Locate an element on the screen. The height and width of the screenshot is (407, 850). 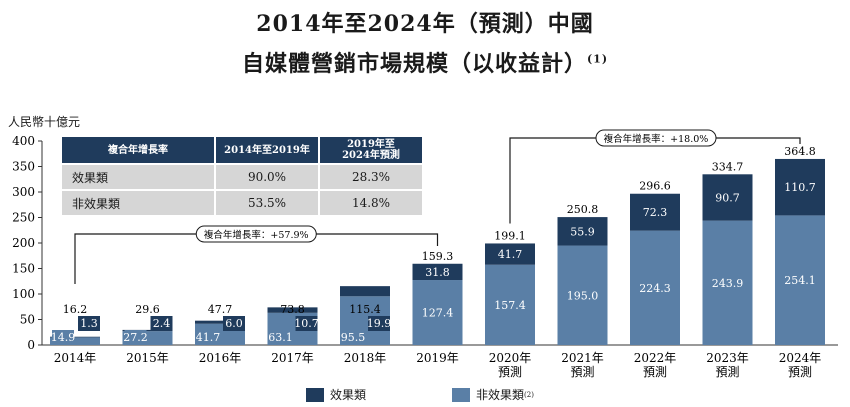
data-label-total: 16.2 is located at coordinates (75, 309).